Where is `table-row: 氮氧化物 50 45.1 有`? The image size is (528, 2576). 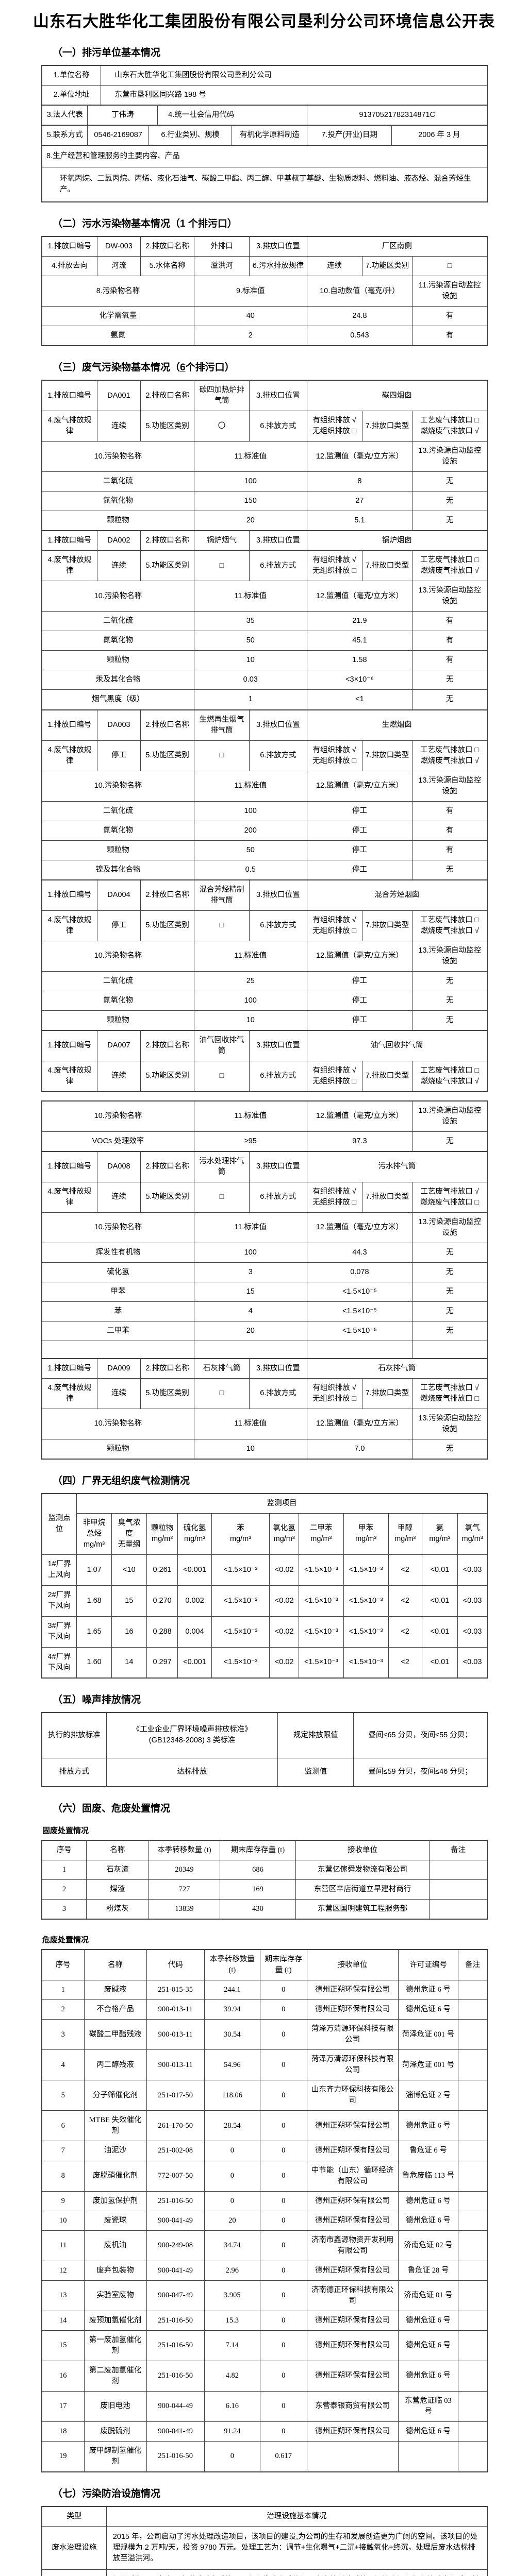
table-row: 氮氧化物 50 45.1 有 is located at coordinates (264, 641).